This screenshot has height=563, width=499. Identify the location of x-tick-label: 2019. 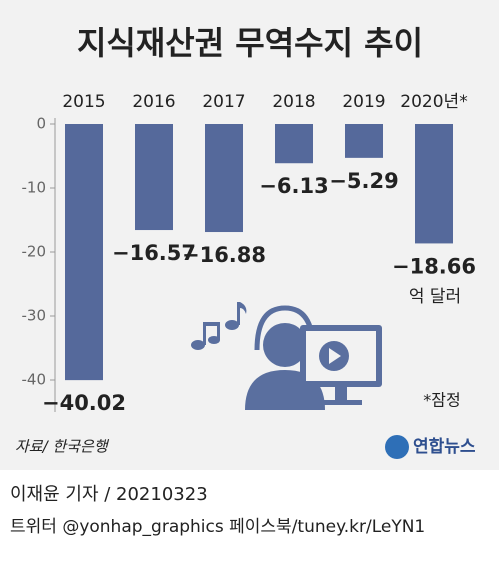
(363, 102).